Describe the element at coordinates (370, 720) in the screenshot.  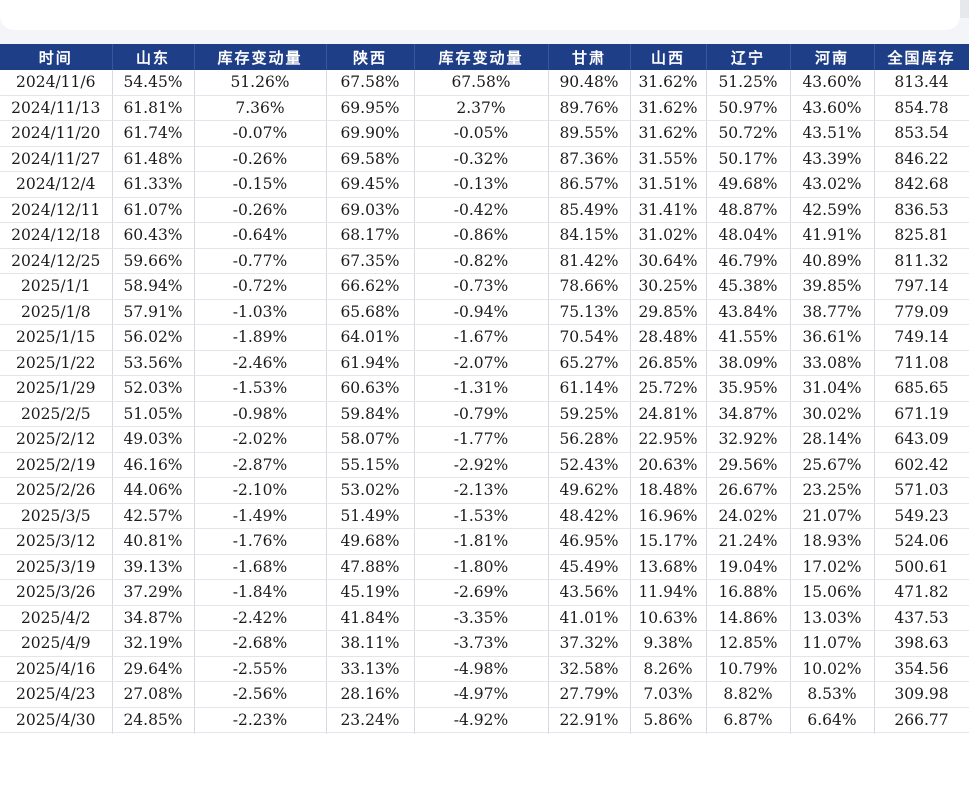
I see `value-cell: 23.24%` at that location.